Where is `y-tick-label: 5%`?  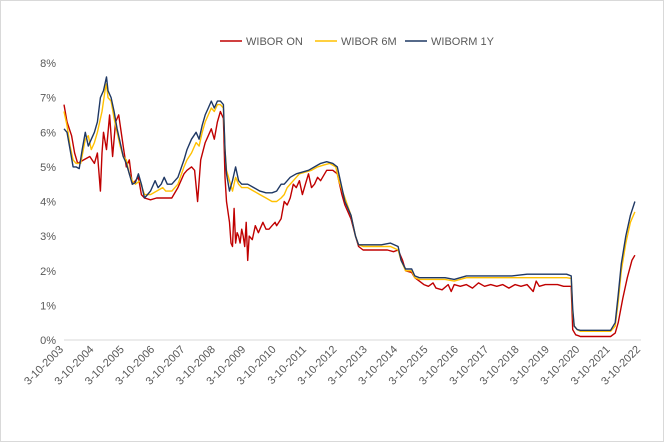 y-tick-label: 5% is located at coordinates (48, 168).